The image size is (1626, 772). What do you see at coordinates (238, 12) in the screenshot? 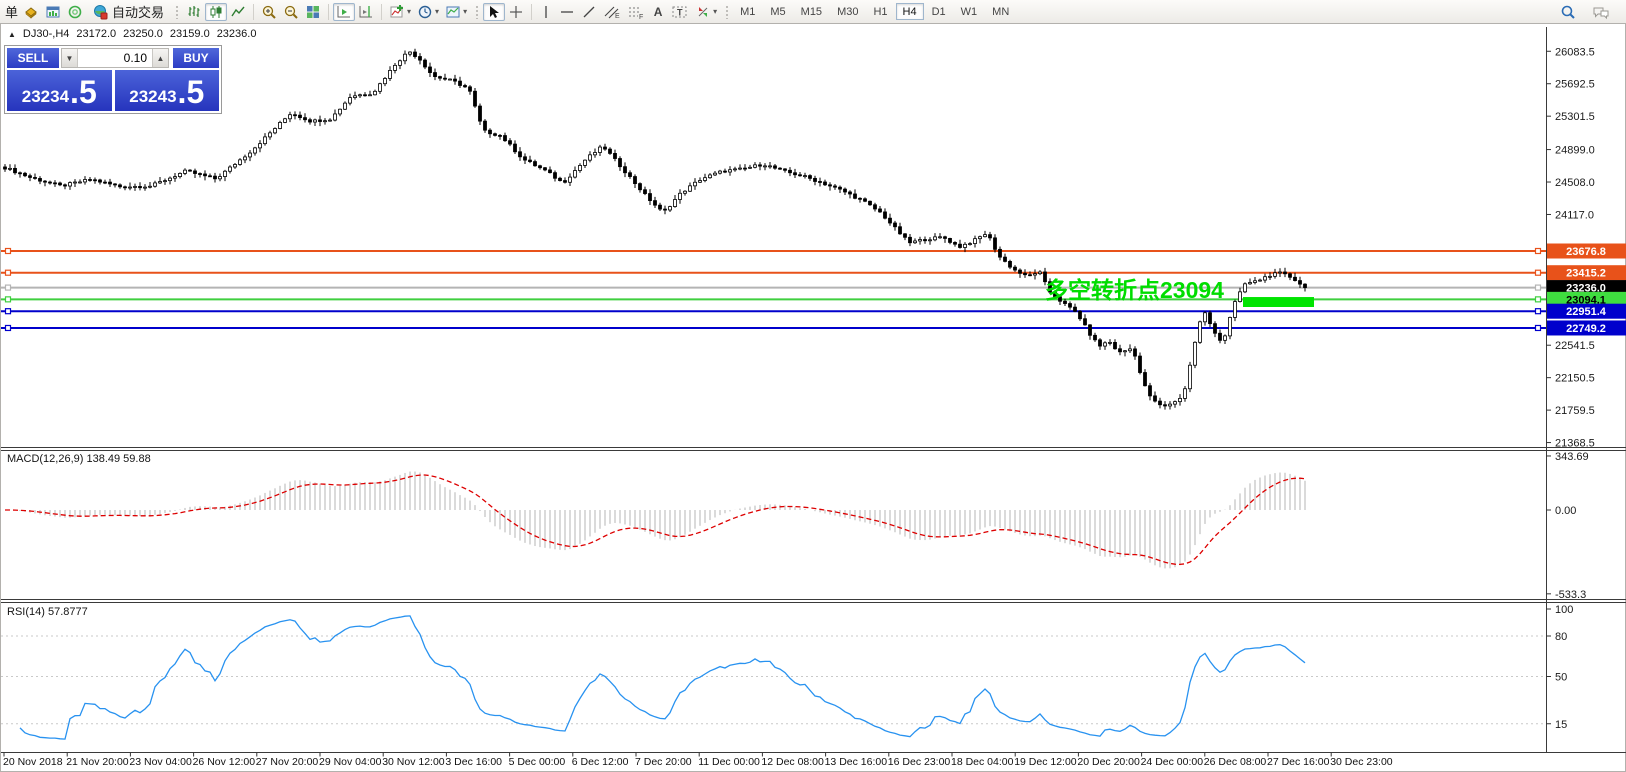
I see `line-chart-icon` at bounding box center [238, 12].